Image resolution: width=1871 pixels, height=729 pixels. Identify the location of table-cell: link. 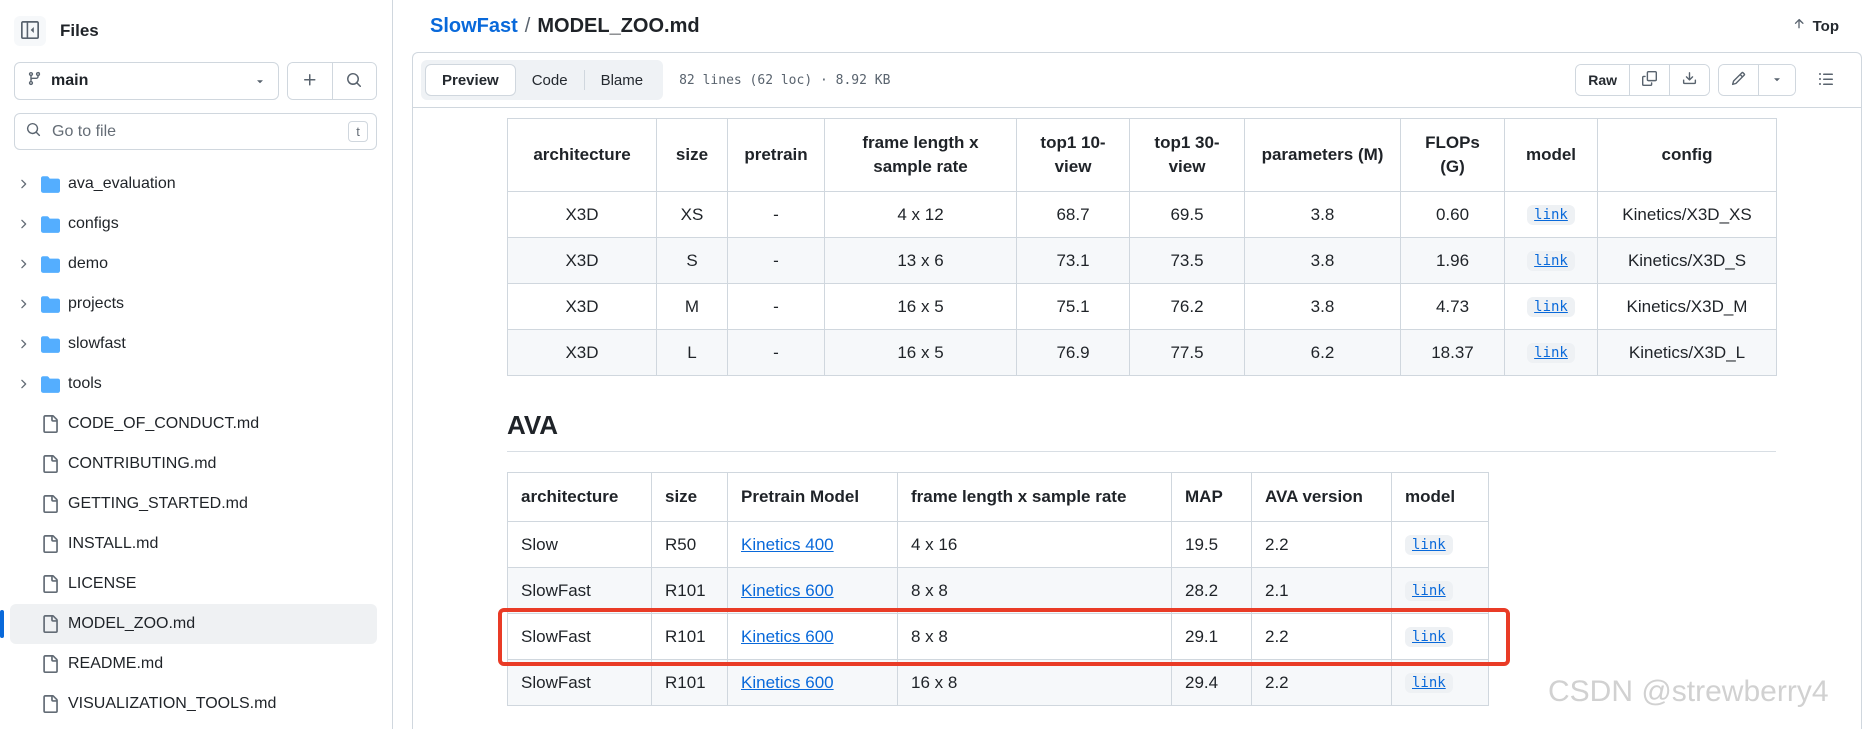
(1440, 590).